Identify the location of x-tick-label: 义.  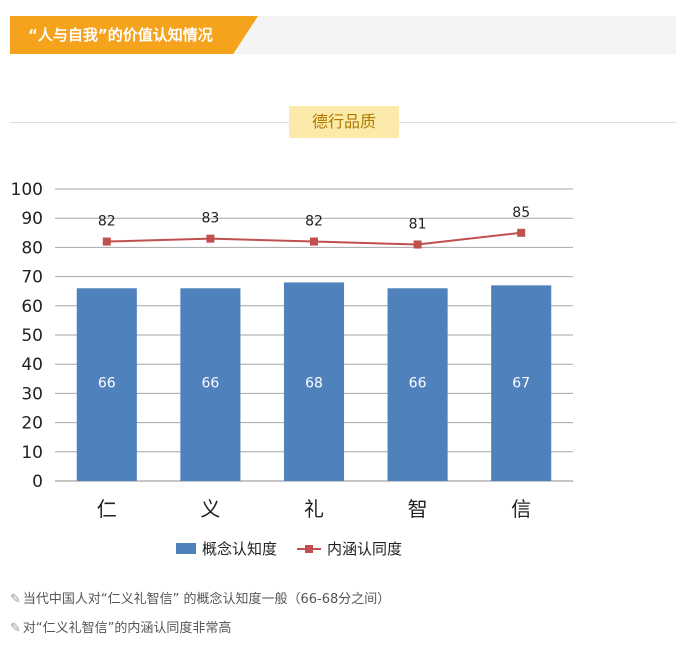
(210, 509).